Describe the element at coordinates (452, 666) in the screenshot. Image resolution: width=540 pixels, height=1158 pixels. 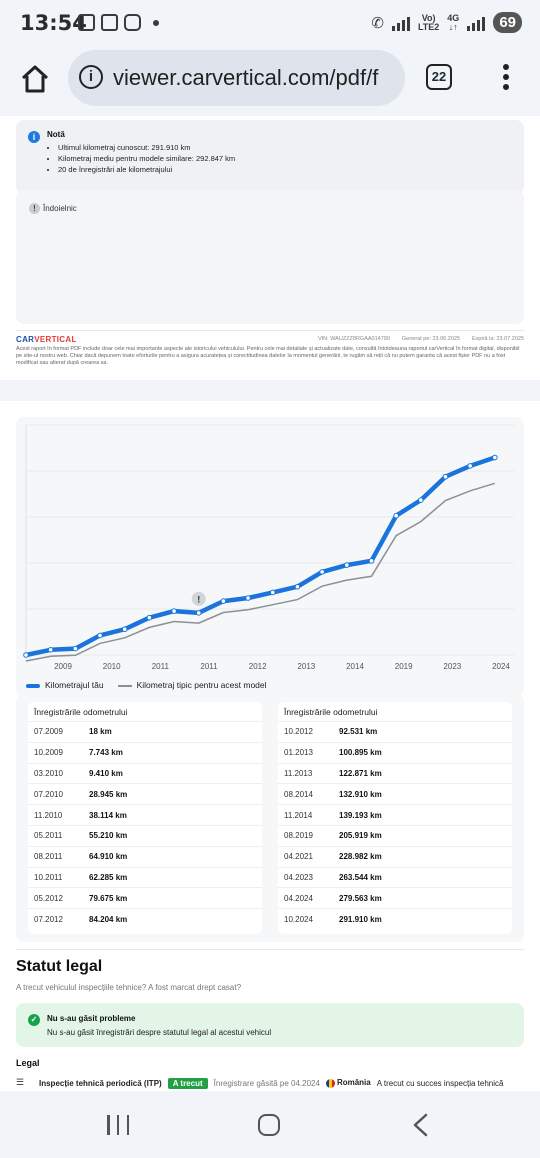
I see `x-tick-label: 2023` at that location.